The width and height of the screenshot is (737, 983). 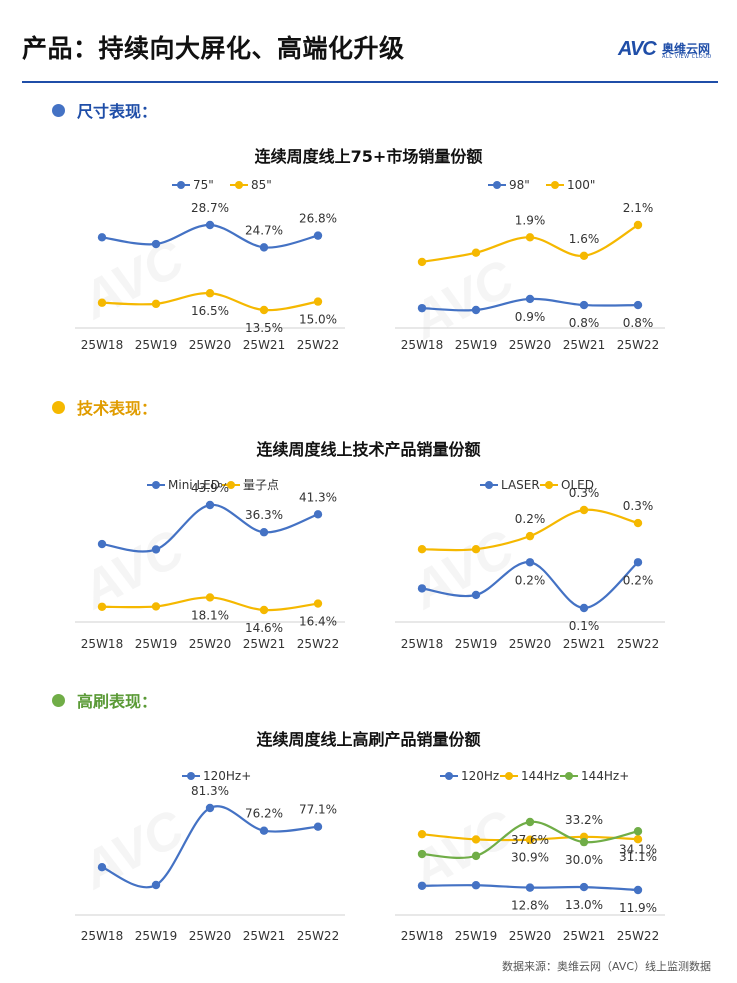 What do you see at coordinates (264, 328) in the screenshot?
I see `data-label: 13.5%` at bounding box center [264, 328].